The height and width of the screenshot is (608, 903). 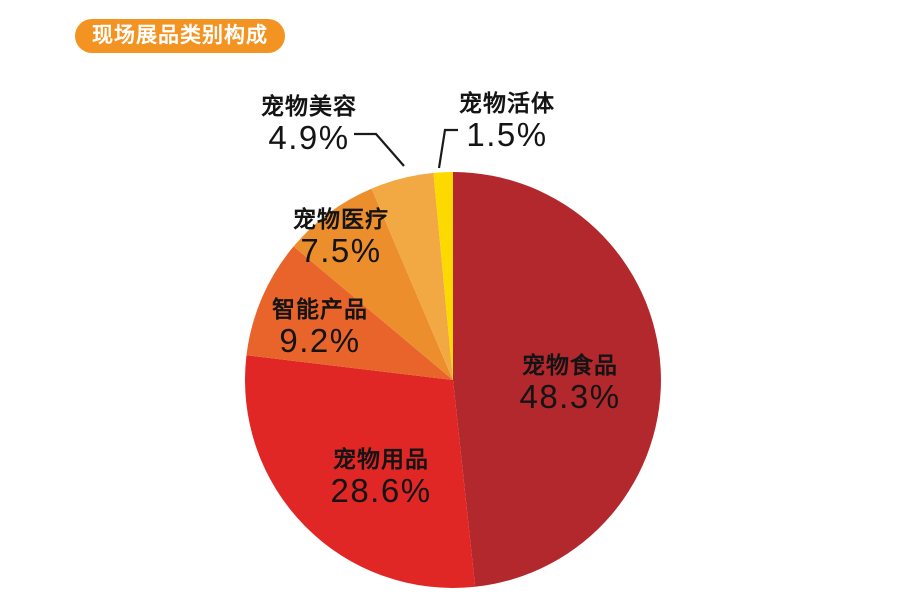 What do you see at coordinates (341, 219) in the screenshot?
I see `slice-name: 宠物医疗` at bounding box center [341, 219].